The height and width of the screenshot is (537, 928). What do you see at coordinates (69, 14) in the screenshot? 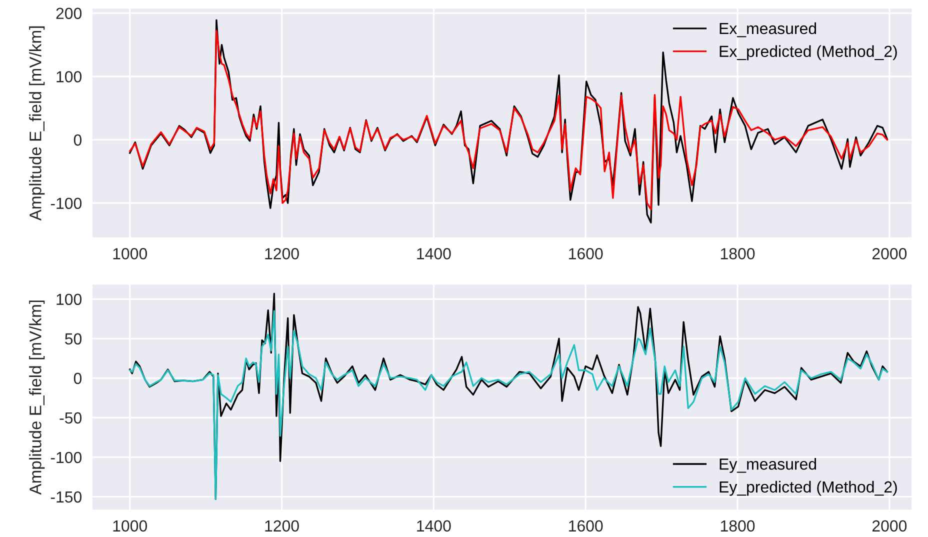
I see `y-tick-label: 200` at bounding box center [69, 14].